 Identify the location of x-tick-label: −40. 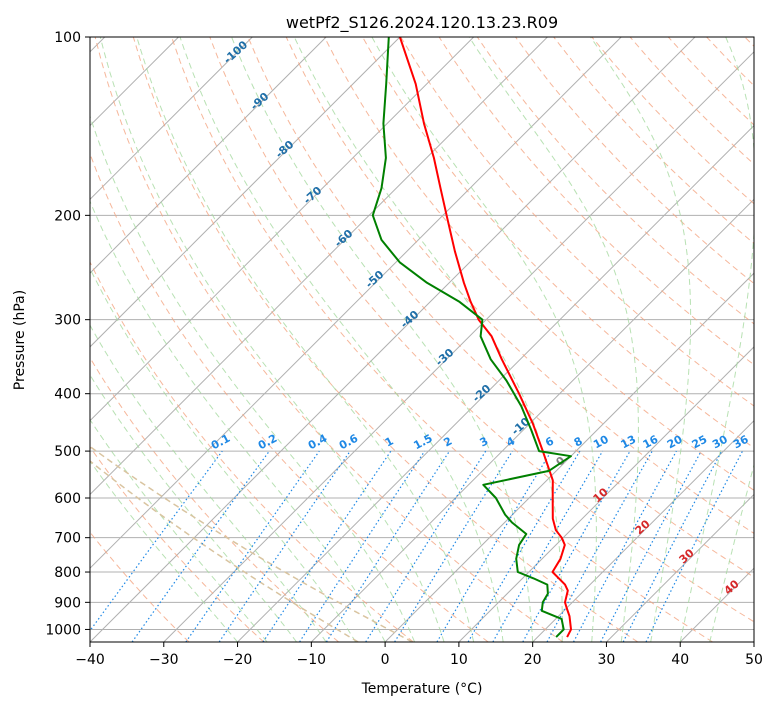
(90, 660).